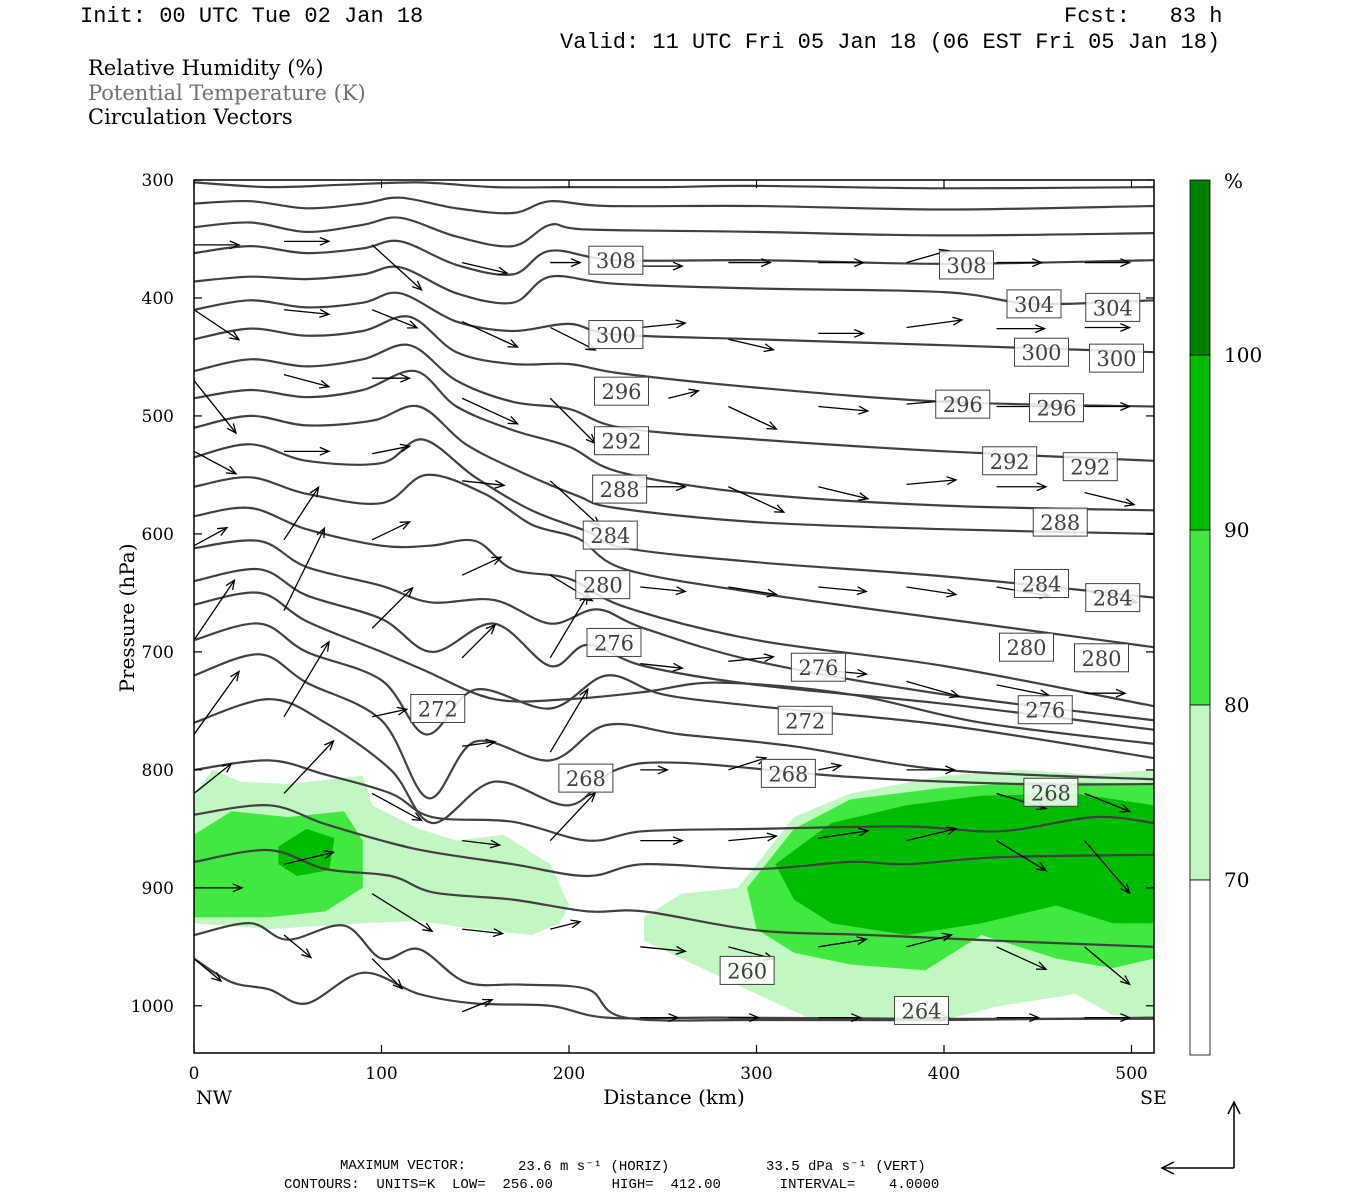  I want to click on theta-label: 264, so click(921, 1011).